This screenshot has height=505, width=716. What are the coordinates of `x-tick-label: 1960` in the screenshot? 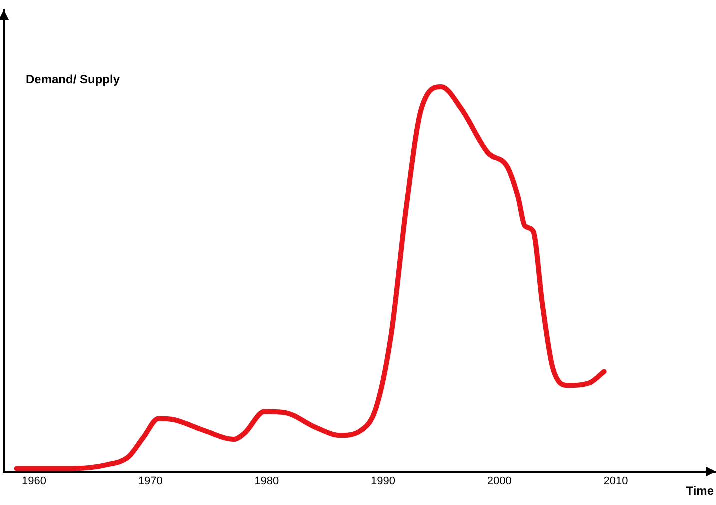 It's located at (34, 481).